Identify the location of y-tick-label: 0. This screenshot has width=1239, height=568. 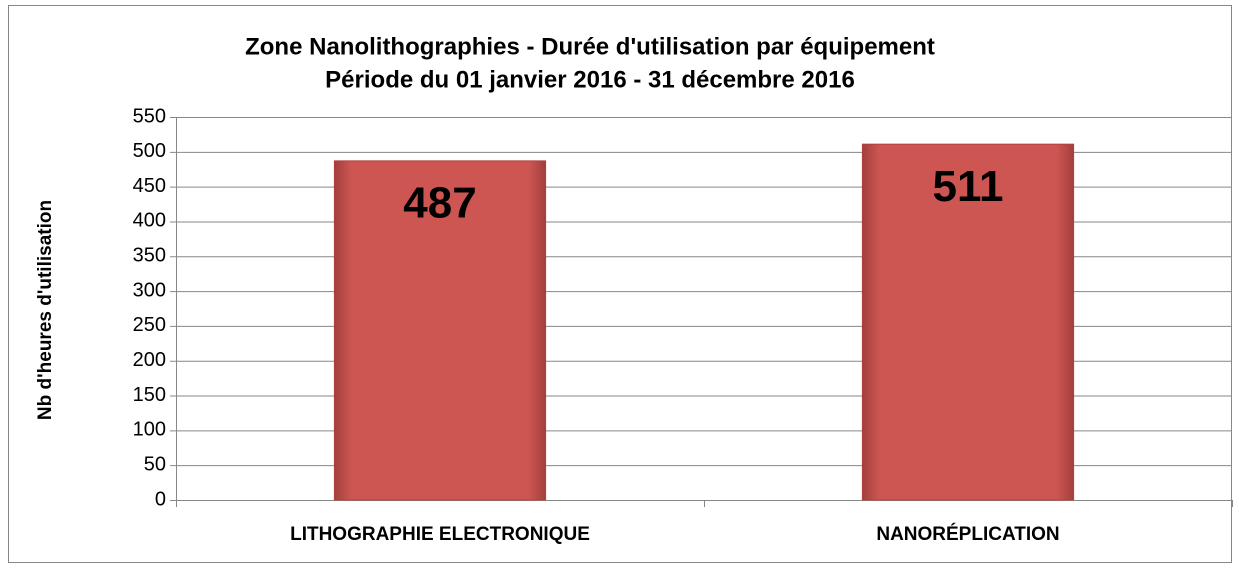
(160, 499).